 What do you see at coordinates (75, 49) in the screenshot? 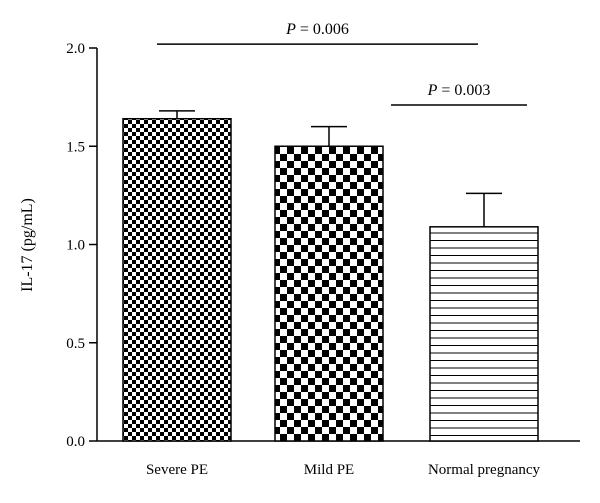
I see `y-tick-label: 2.0` at bounding box center [75, 49].